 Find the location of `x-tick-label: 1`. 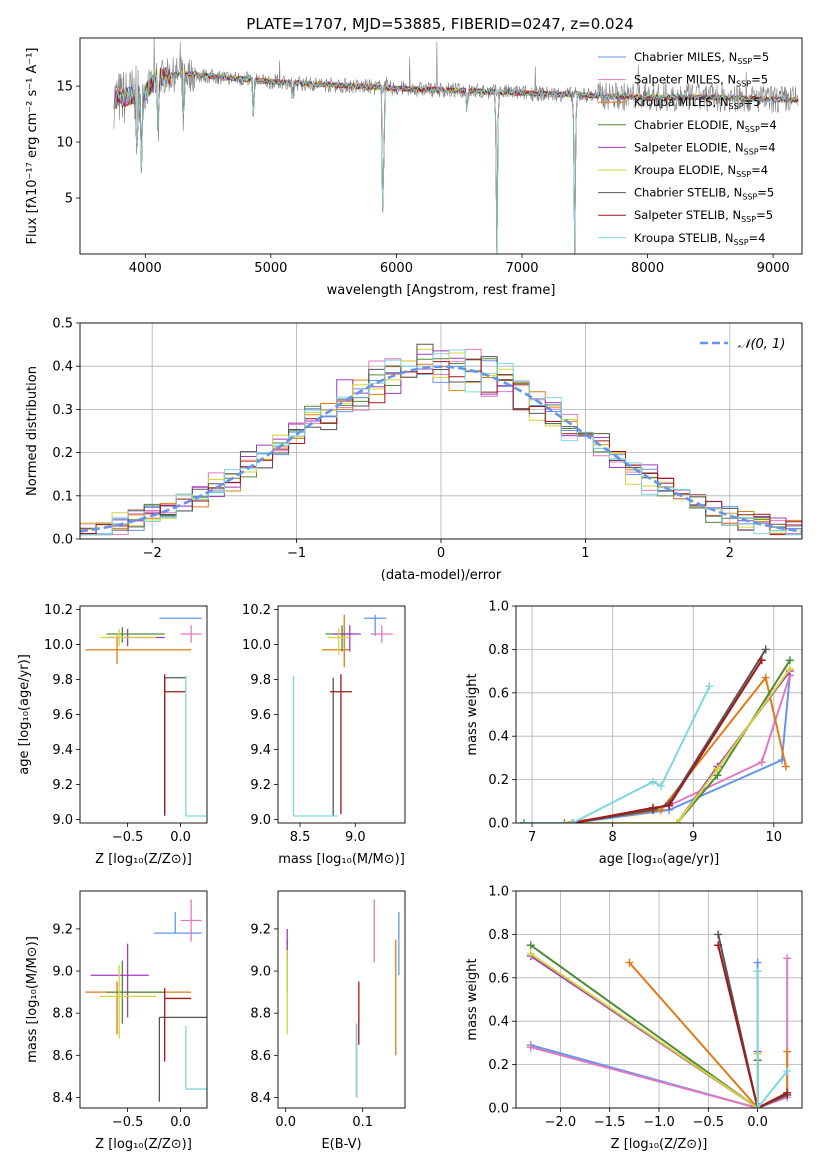

x-tick-label: 1 is located at coordinates (585, 553).